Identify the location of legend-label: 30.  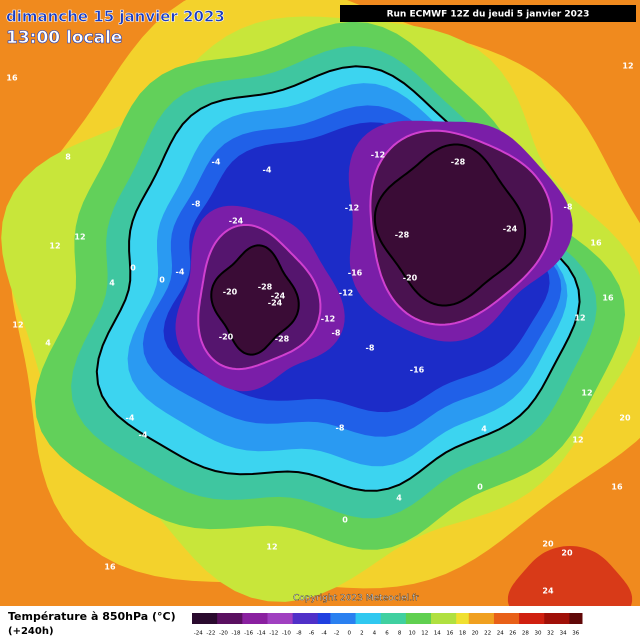
(537, 634).